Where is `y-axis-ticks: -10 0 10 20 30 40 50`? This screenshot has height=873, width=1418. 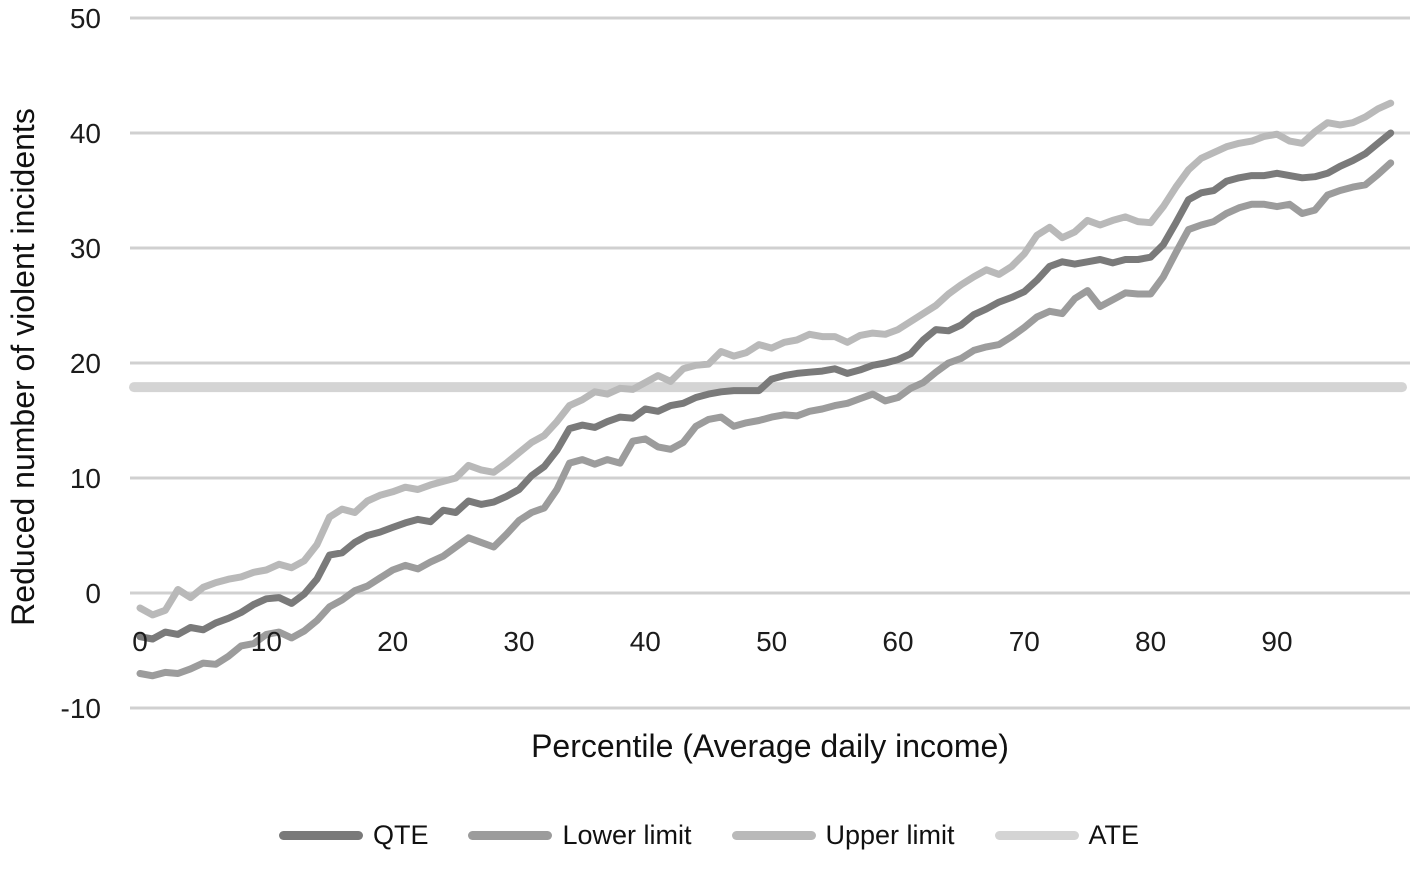 y-axis-ticks: -10 0 10 20 30 40 50 is located at coordinates (81, 363).